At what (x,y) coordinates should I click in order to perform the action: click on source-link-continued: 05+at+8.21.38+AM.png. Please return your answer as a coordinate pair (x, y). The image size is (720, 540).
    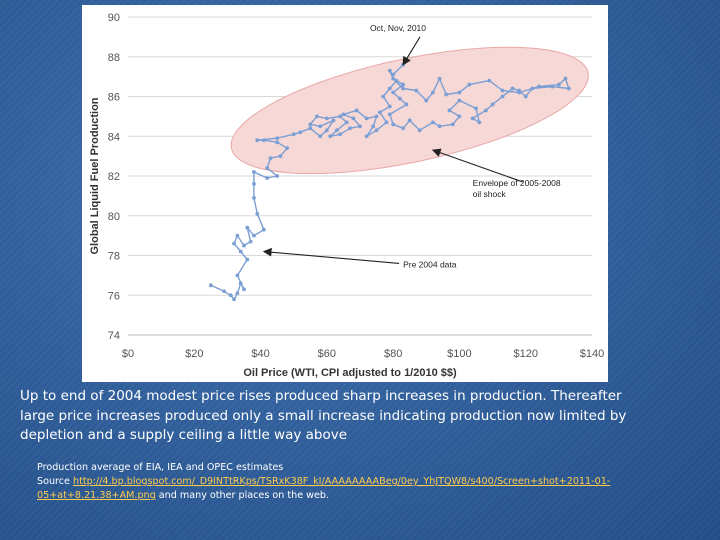
    Looking at the image, I should click on (96, 495).